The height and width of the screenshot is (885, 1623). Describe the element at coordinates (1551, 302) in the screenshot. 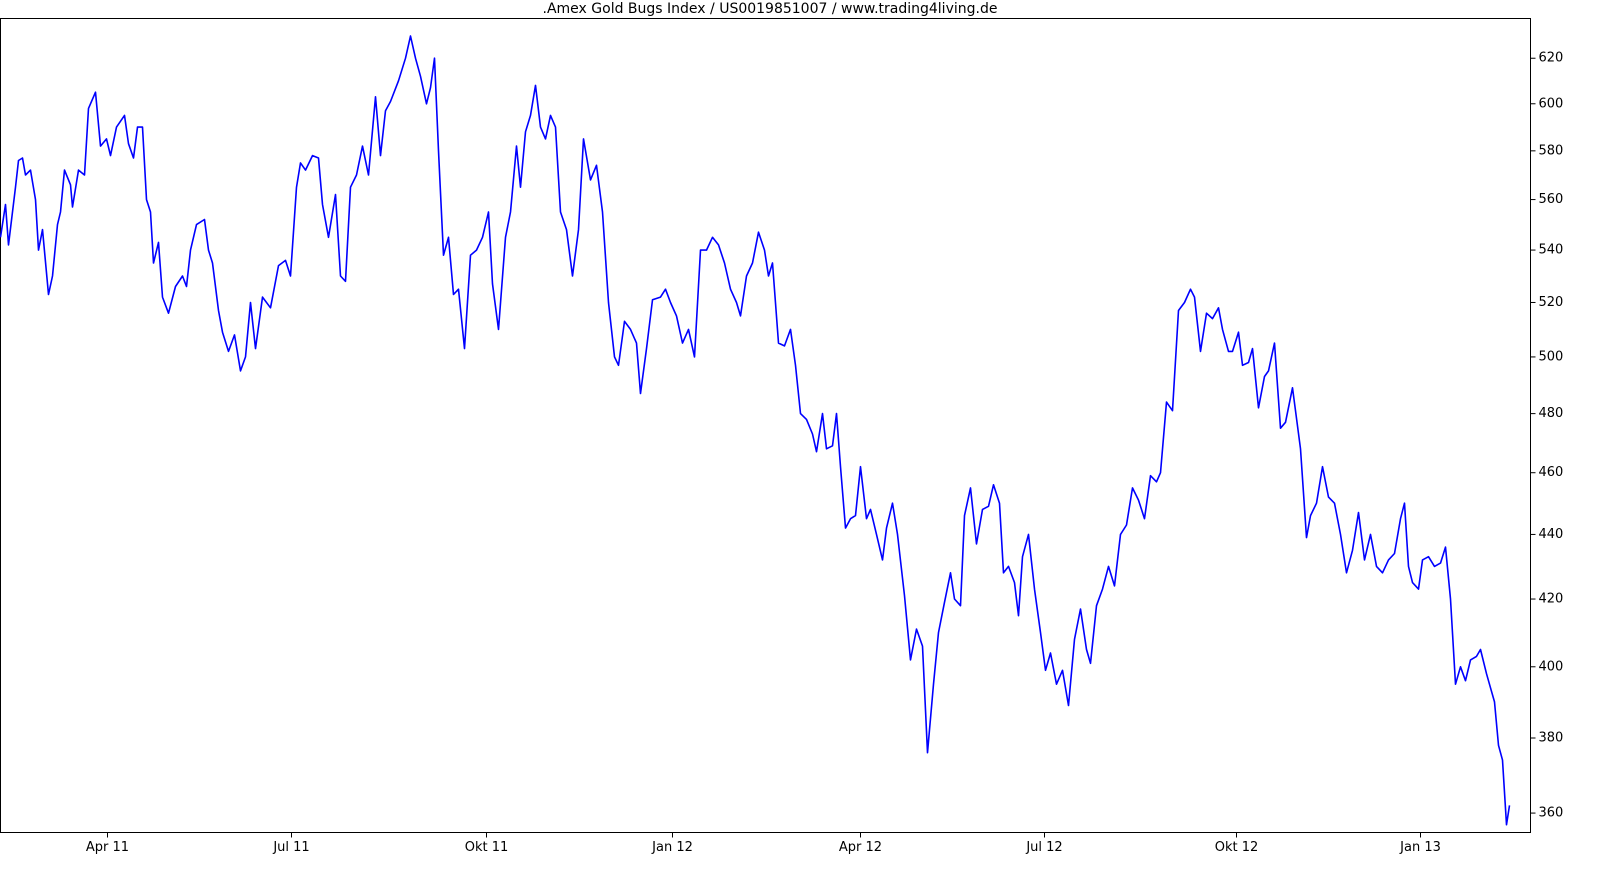

I see `y-tick-label: 520` at that location.